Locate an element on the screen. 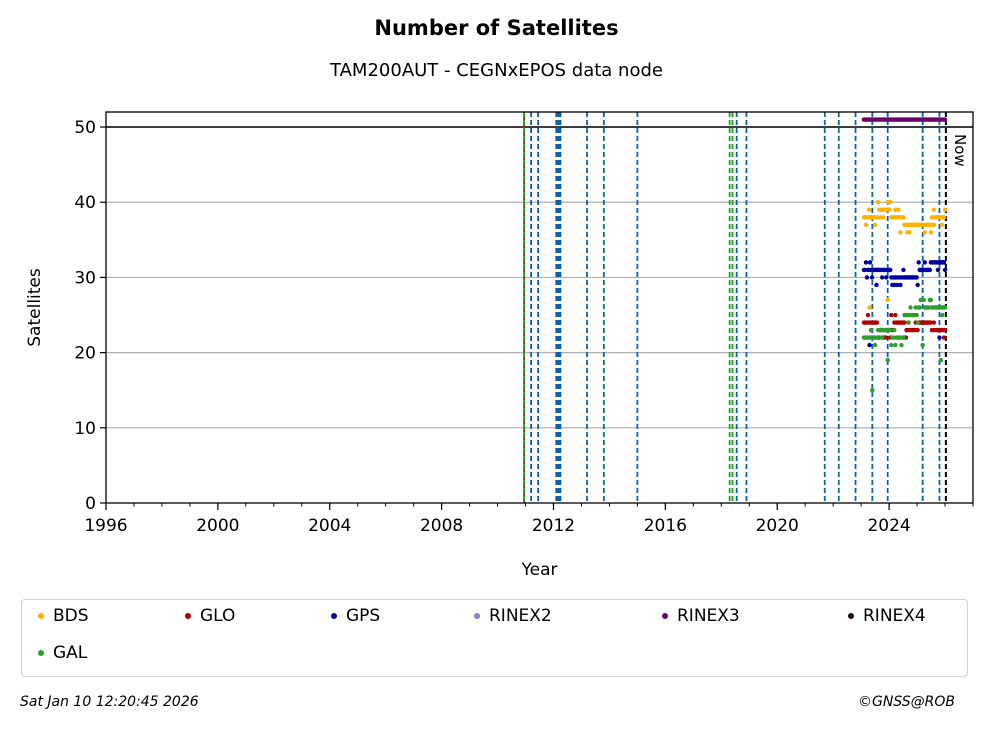 Image resolution: width=993 pixels, height=734 pixels. chart-subtitle: TAM200AUT - CEGNxEPOS data node is located at coordinates (496, 70).